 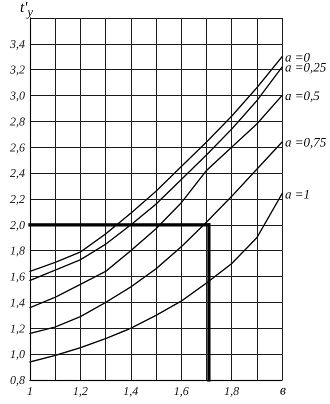 What do you see at coordinates (17, 121) in the screenshot?
I see `y-tick-label: 2,8` at bounding box center [17, 121].